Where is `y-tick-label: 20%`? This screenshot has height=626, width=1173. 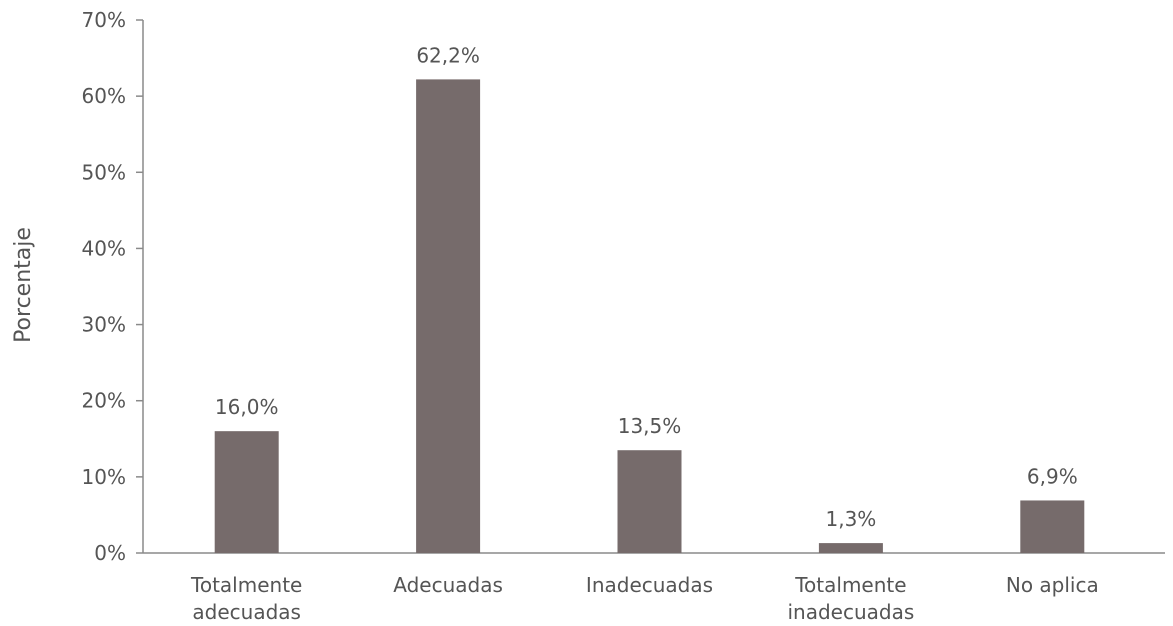
y-tick-label: 20% is located at coordinates (104, 401).